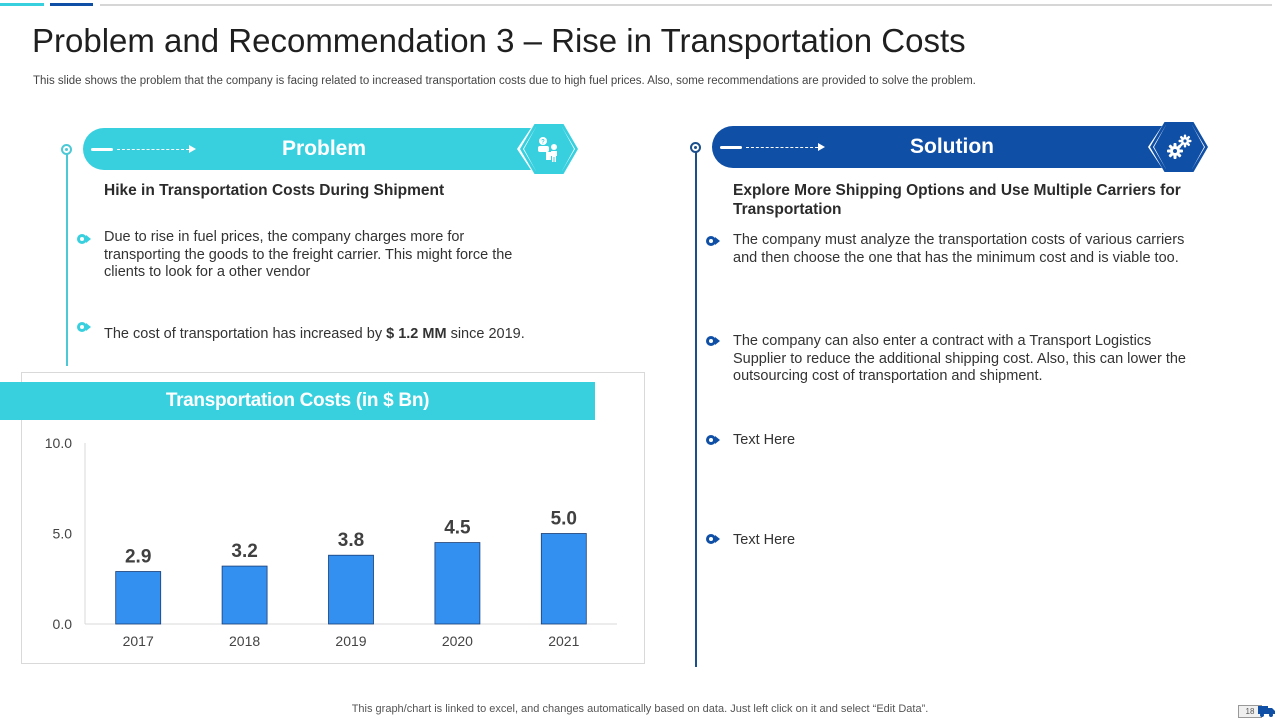 This screenshot has width=1280, height=720. What do you see at coordinates (696, 409) in the screenshot?
I see `solution-timeline-line` at bounding box center [696, 409].